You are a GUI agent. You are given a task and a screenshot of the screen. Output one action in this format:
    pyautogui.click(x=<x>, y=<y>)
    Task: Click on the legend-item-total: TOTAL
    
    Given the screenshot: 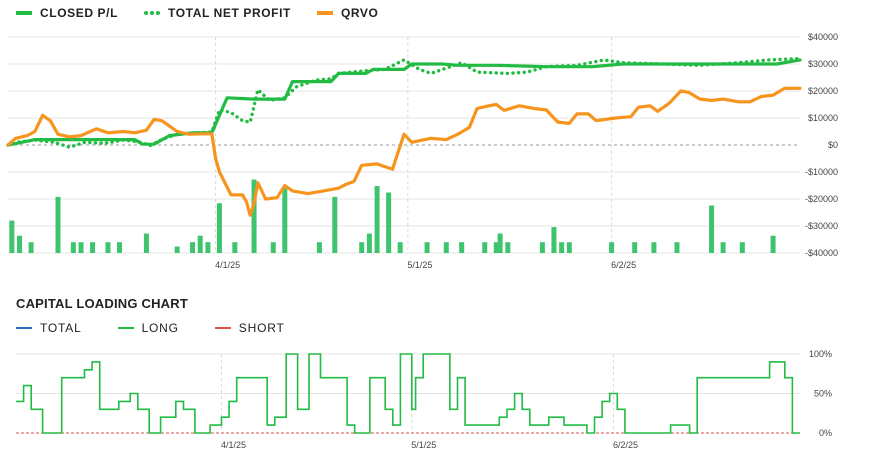 What is the action you would take?
    pyautogui.click(x=49, y=328)
    